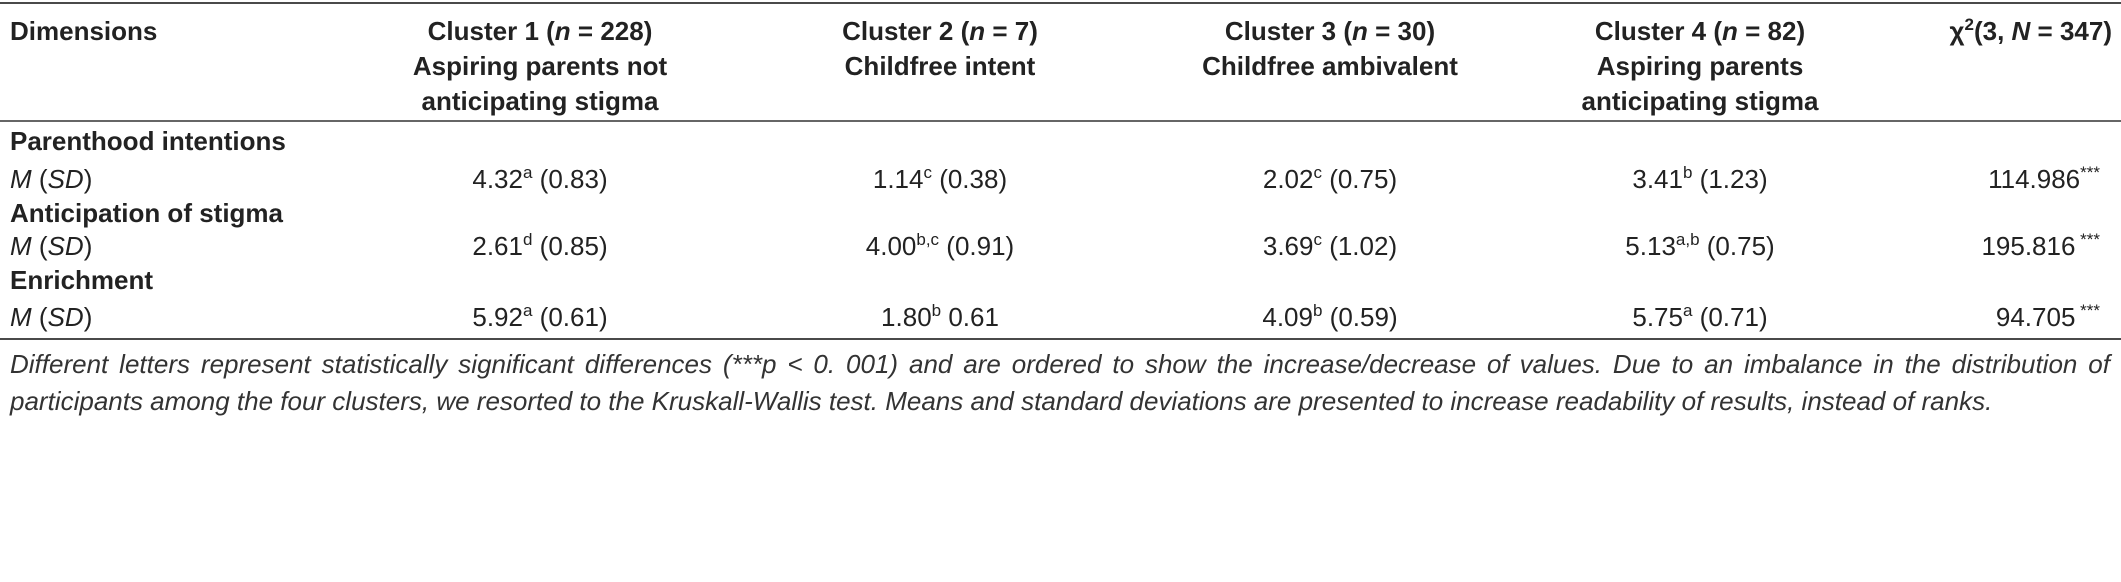 This screenshot has height=582, width=2121. Describe the element at coordinates (527, 239) in the screenshot. I see `sig-letter: d` at that location.